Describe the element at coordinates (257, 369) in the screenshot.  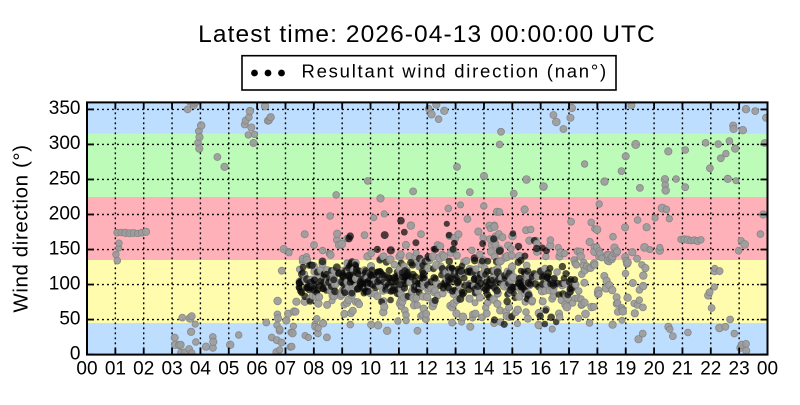
I see `svg-text: 06` at that location.